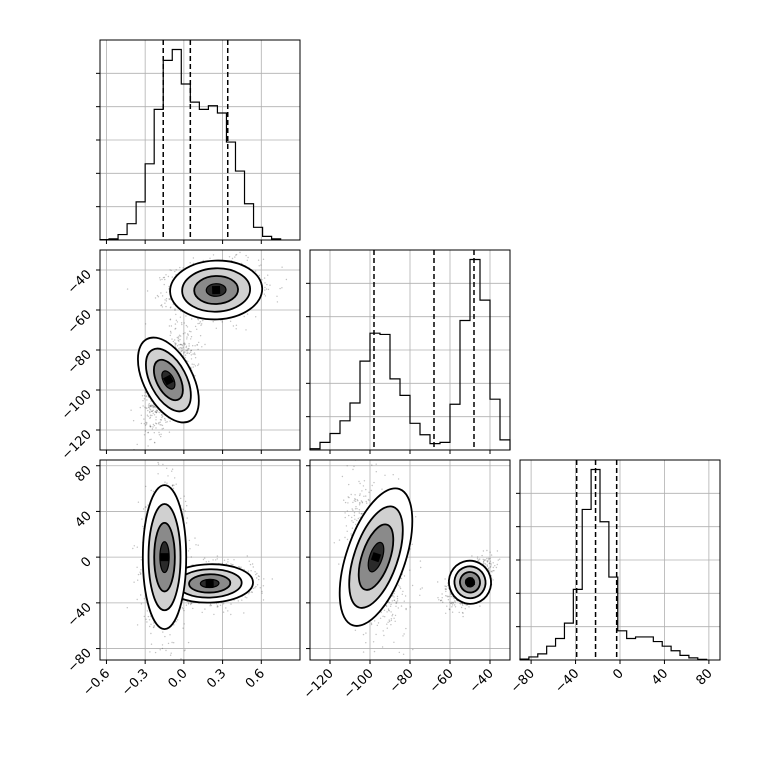 This screenshot has height=760, width=760. I want to click on density-p1-p2-frame, so click(410, 560).